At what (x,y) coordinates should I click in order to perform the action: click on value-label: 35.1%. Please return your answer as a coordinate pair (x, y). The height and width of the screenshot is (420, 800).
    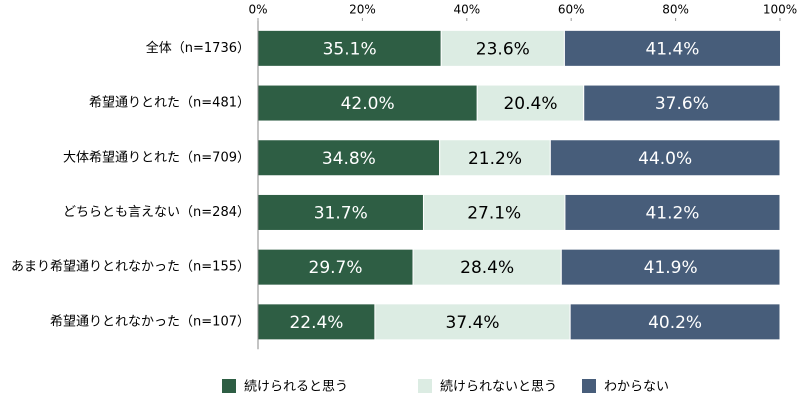
    Looking at the image, I should click on (350, 49).